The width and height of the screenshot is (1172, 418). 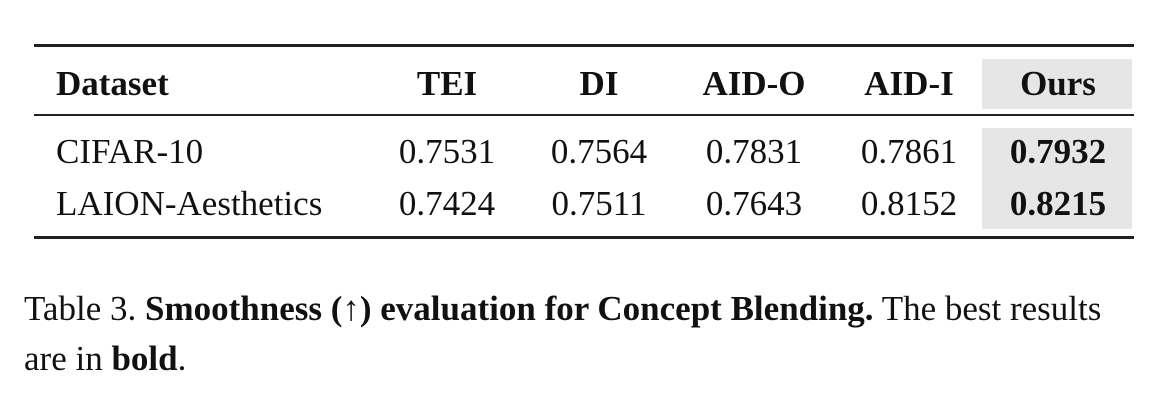 What do you see at coordinates (599, 203) in the screenshot?
I see `row-laion-di: 0.7511` at bounding box center [599, 203].